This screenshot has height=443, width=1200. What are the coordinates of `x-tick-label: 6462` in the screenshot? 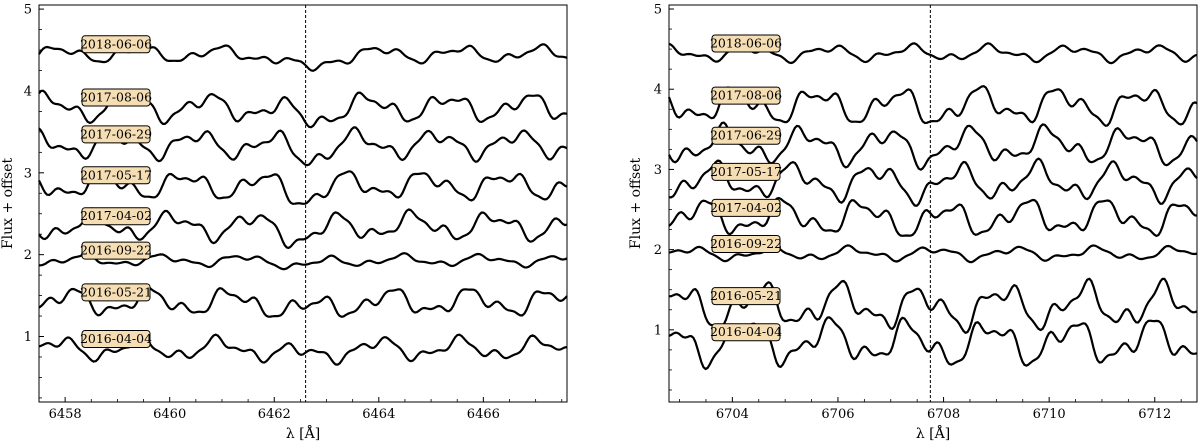 It's located at (274, 414).